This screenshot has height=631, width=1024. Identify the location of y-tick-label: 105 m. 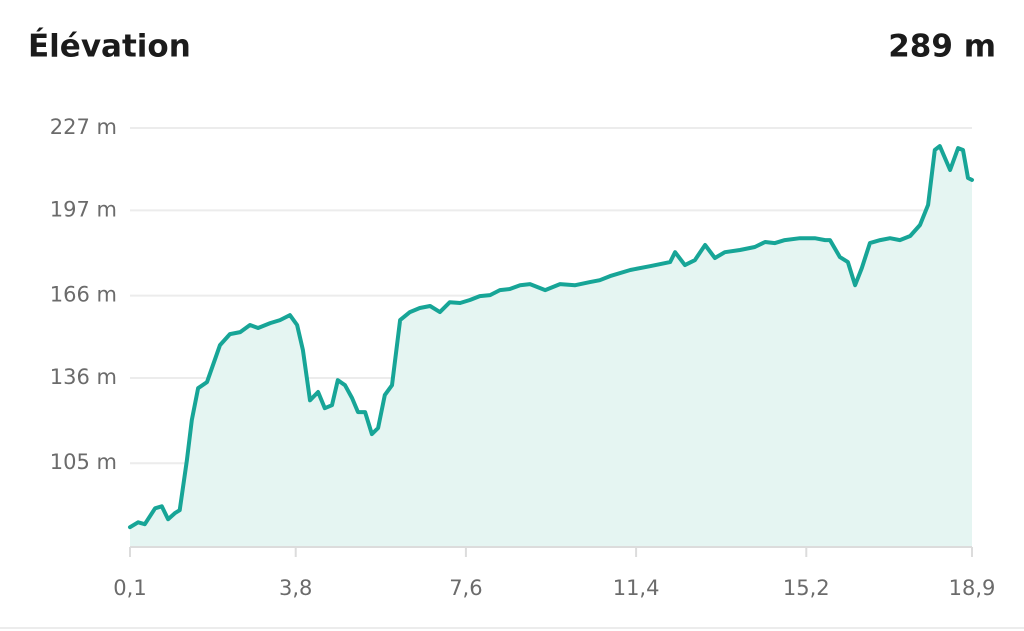
(83, 462).